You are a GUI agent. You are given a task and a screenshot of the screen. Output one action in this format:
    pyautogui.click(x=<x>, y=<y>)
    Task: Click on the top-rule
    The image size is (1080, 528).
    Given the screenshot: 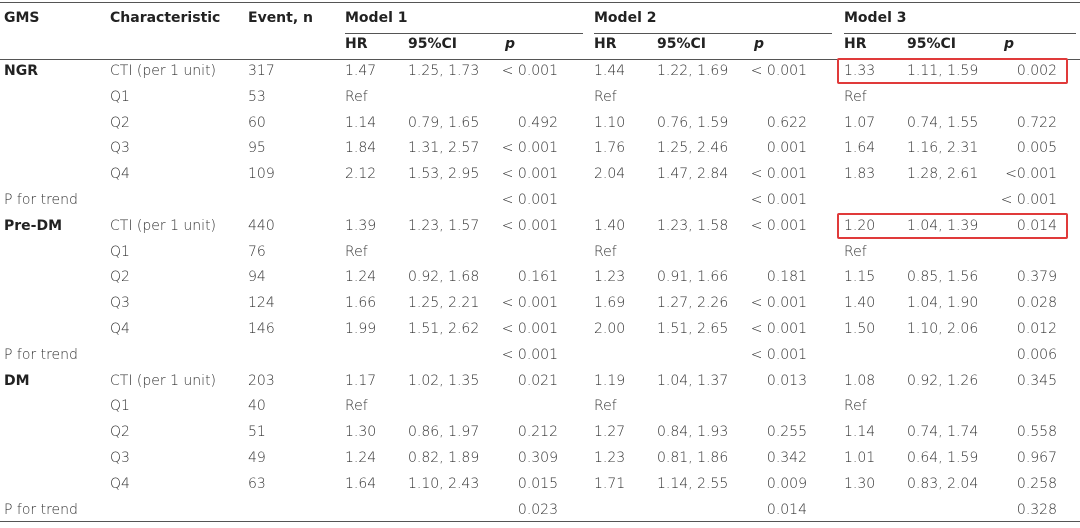 What is the action you would take?
    pyautogui.click(x=540, y=2)
    